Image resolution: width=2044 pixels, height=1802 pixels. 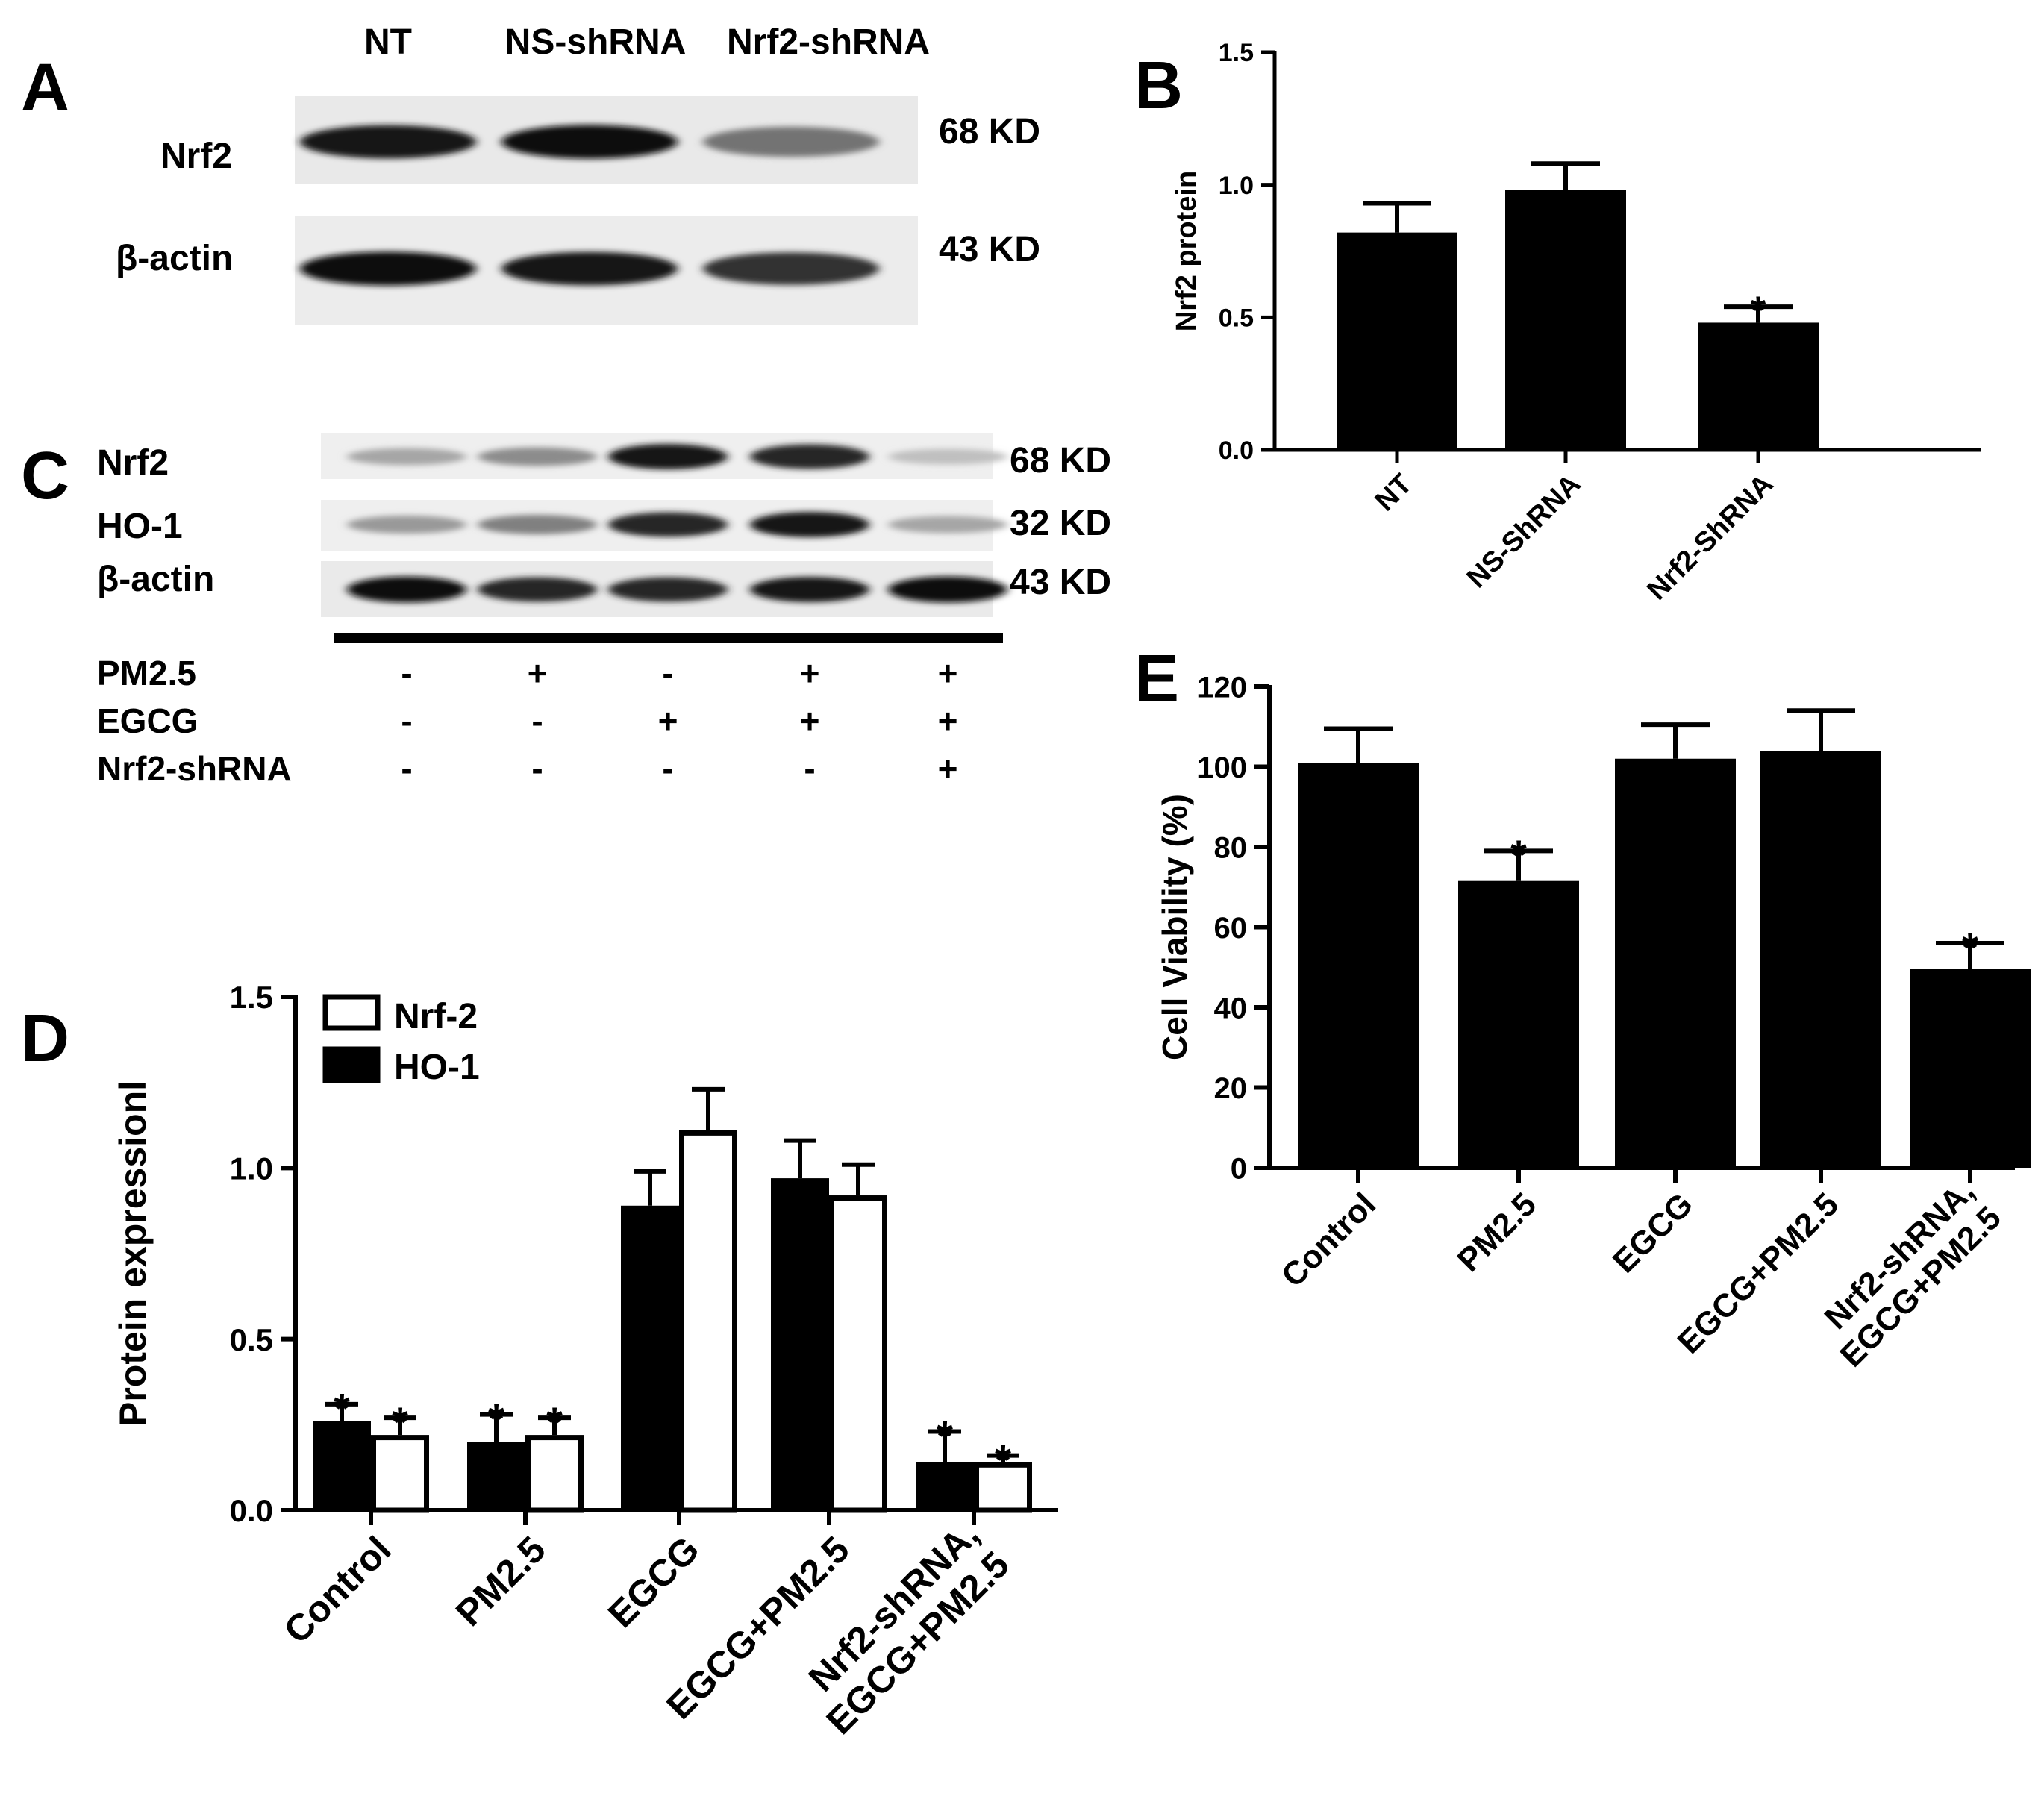 I want to click on treatment-sign-2-2: -, so click(x=668, y=768).